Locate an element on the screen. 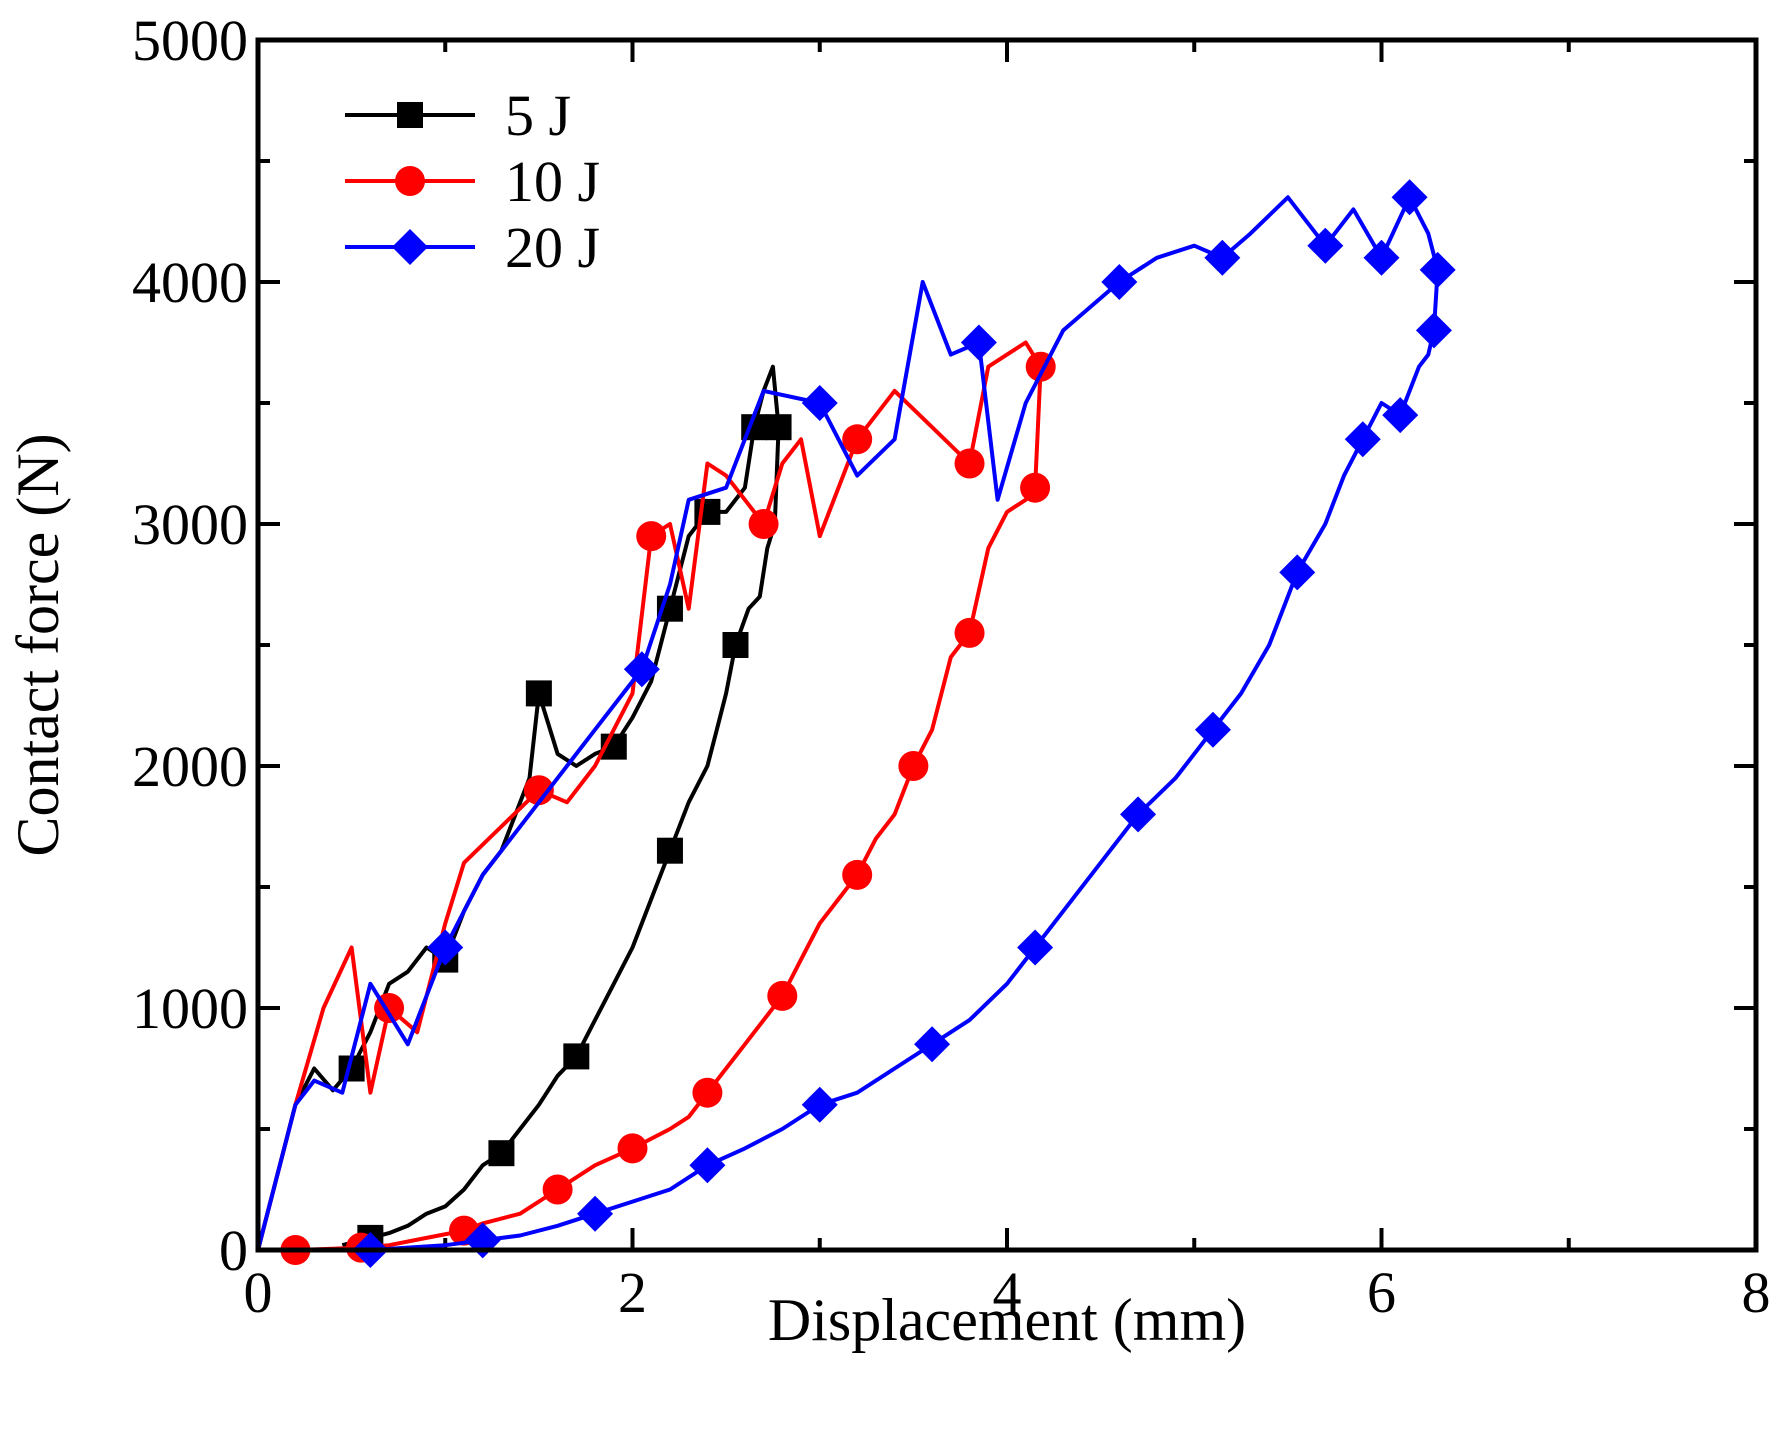 Image resolution: width=1784 pixels, height=1432 pixels. legend-entry: 10 J is located at coordinates (472, 181).